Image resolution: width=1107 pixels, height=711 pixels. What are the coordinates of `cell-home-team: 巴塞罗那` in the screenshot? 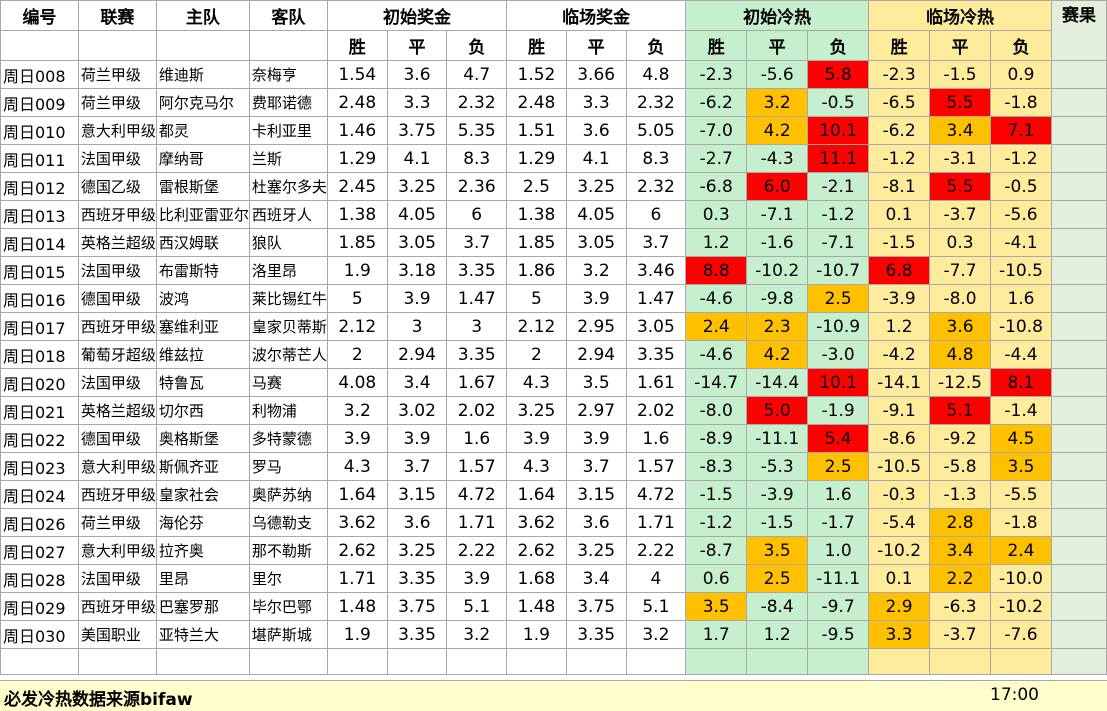 It's located at (202, 606).